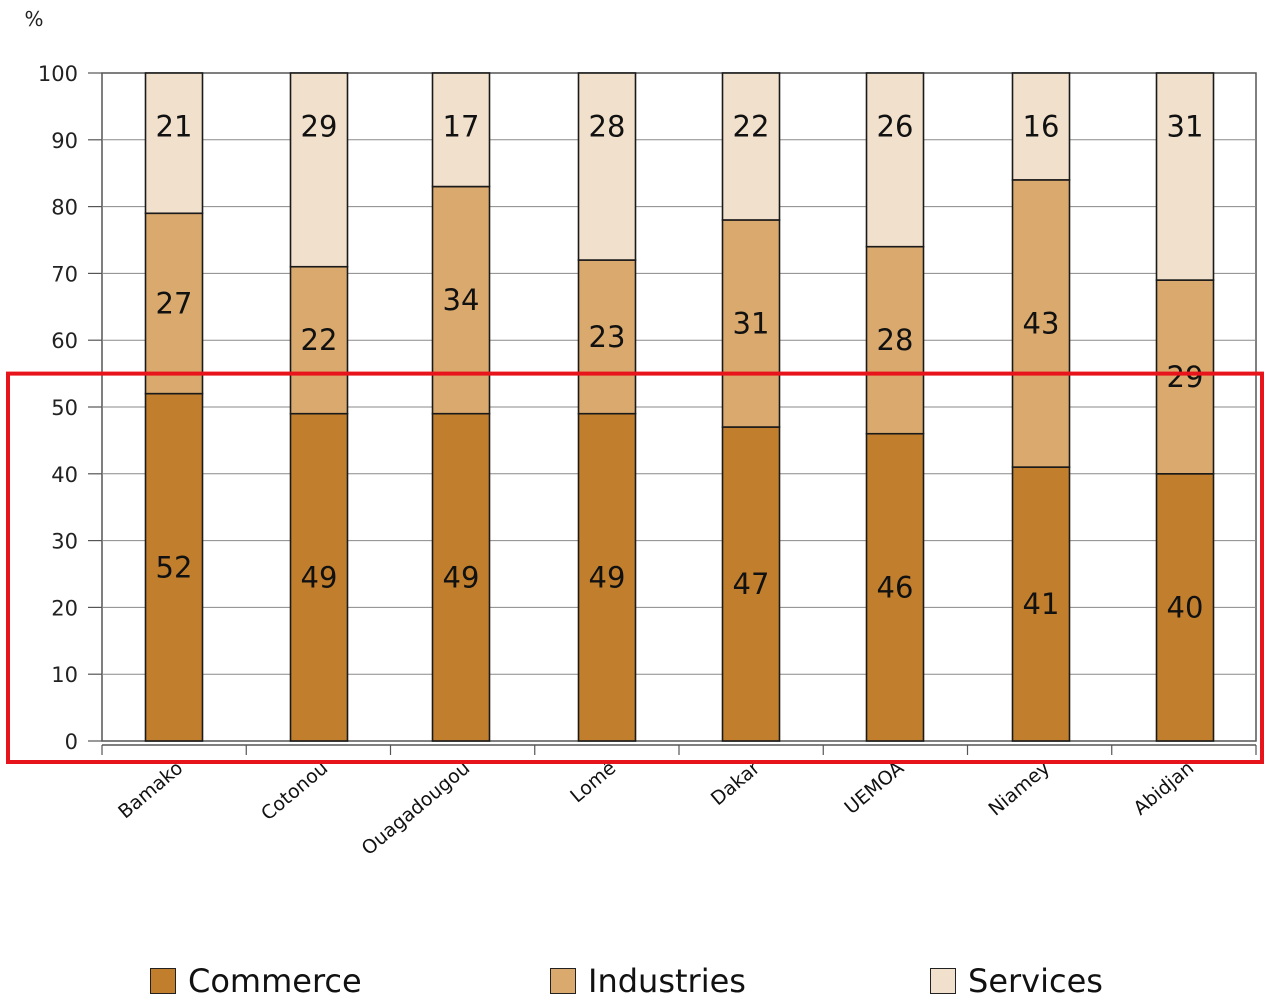 The width and height of the screenshot is (1266, 1000). What do you see at coordinates (150, 790) in the screenshot?
I see `x-tick-label: Bamako` at bounding box center [150, 790].